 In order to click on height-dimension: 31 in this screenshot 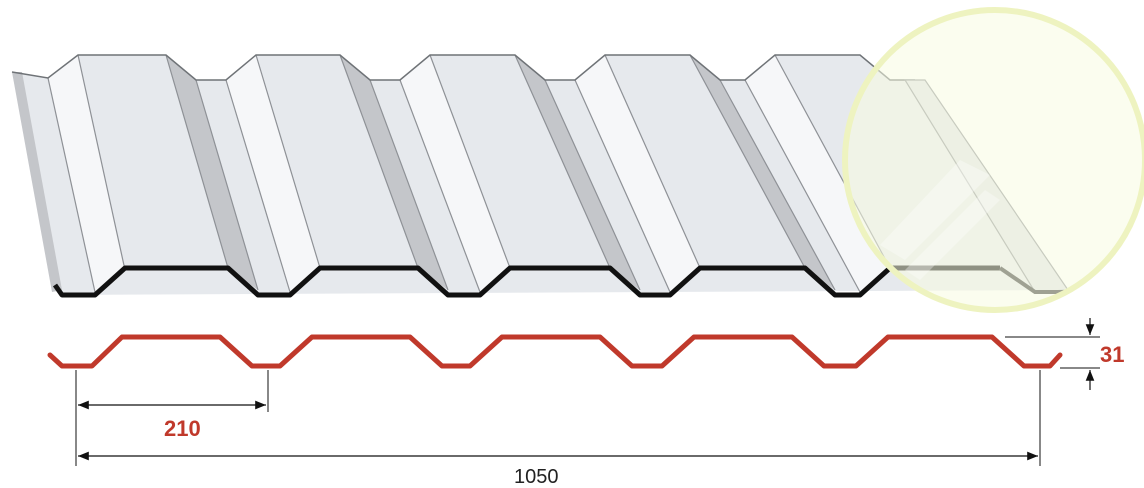, I will do `click(1064, 354)`.